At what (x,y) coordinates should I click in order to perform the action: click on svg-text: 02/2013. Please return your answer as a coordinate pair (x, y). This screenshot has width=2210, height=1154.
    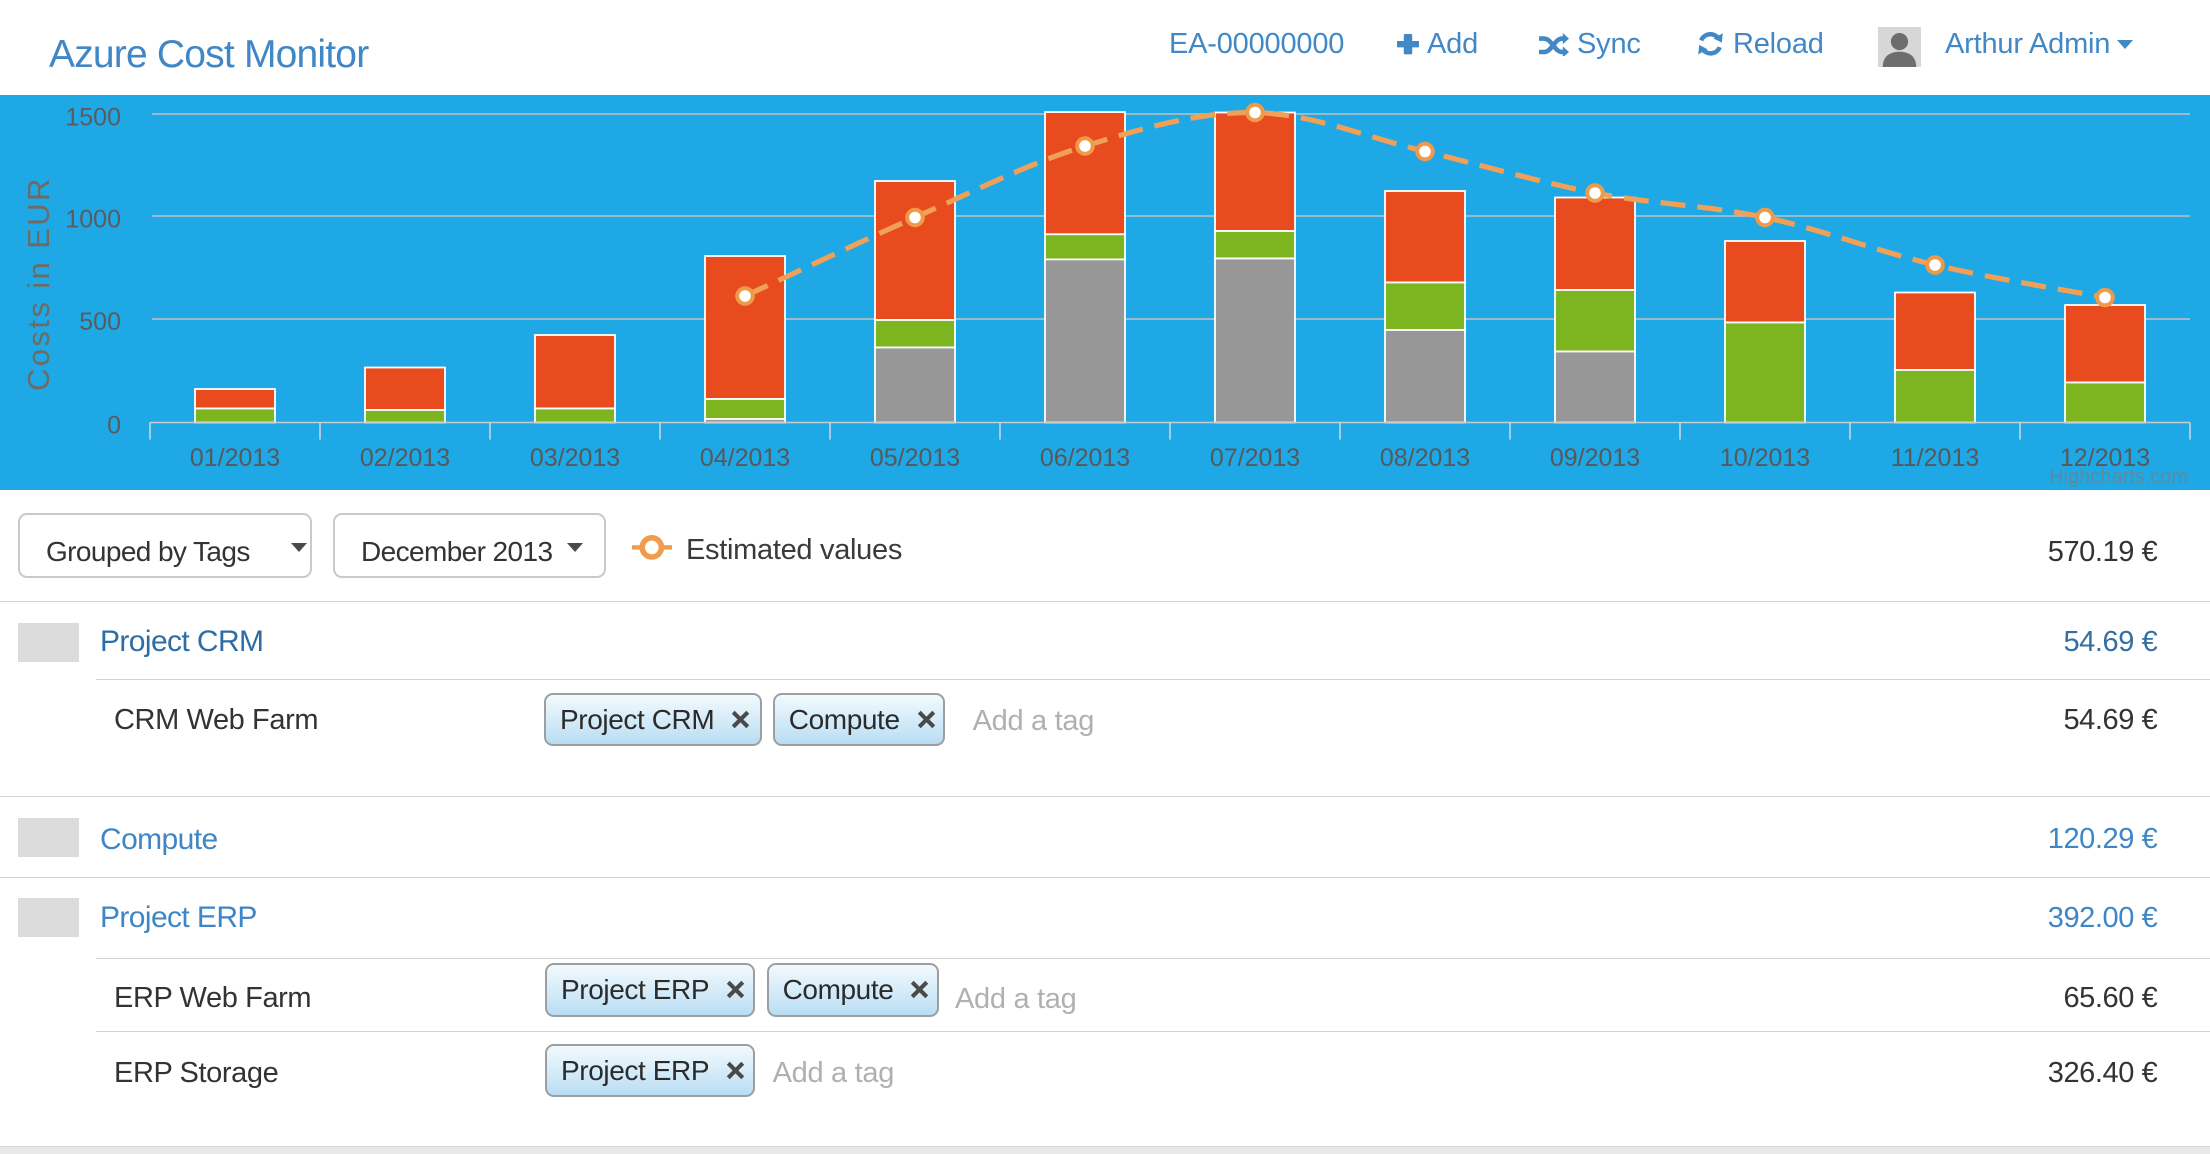
    Looking at the image, I should click on (405, 458).